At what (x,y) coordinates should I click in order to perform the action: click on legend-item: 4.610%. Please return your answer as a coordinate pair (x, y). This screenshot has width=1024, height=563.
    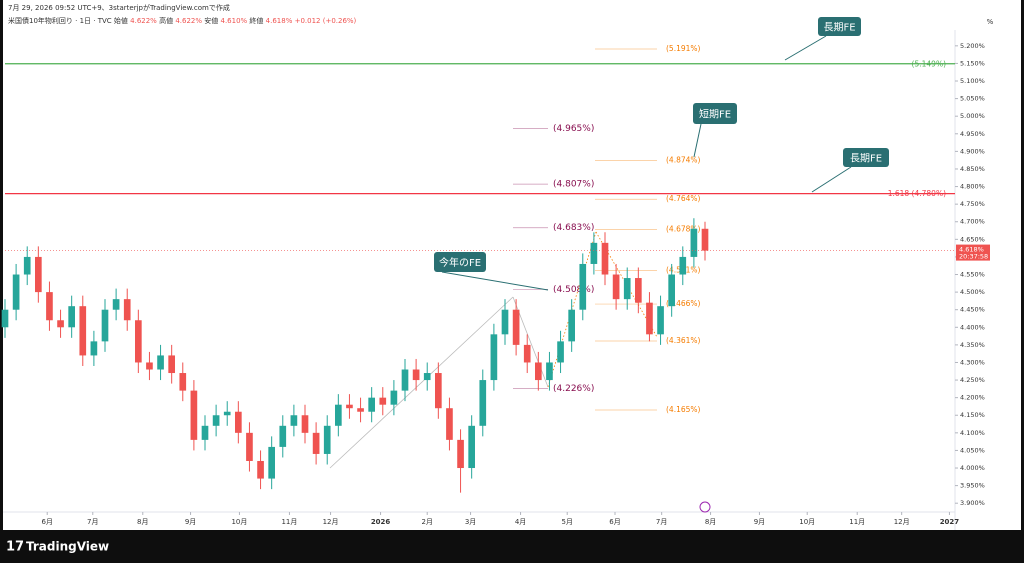
    Looking at the image, I should click on (233, 21).